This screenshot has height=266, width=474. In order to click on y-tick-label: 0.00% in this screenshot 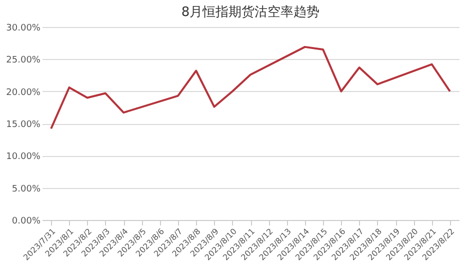, I will do `click(26, 221)`.